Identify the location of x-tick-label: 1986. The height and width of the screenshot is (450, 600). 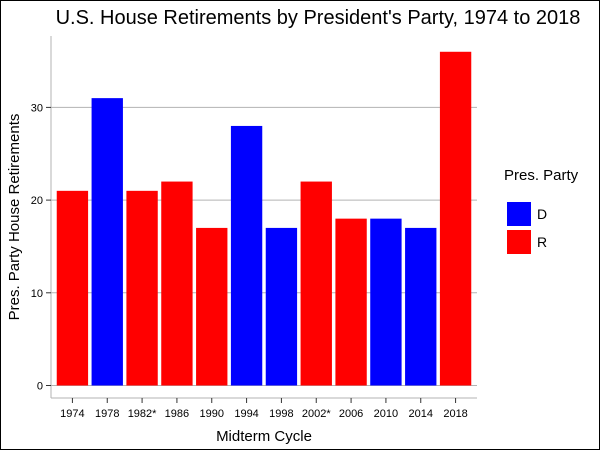
(177, 414).